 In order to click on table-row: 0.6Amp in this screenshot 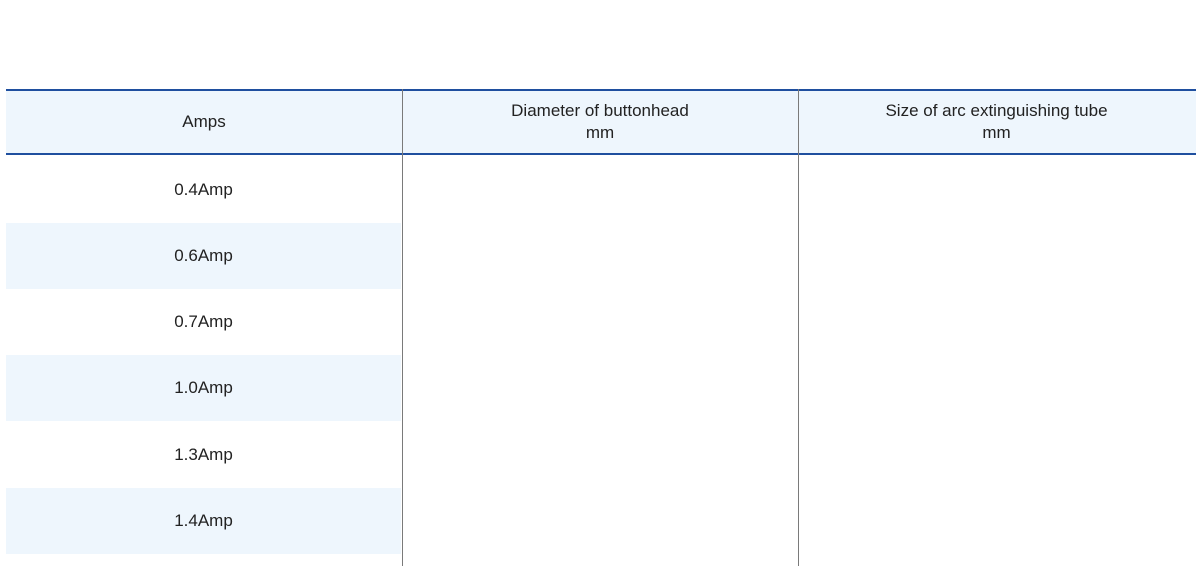, I will do `click(203, 256)`.